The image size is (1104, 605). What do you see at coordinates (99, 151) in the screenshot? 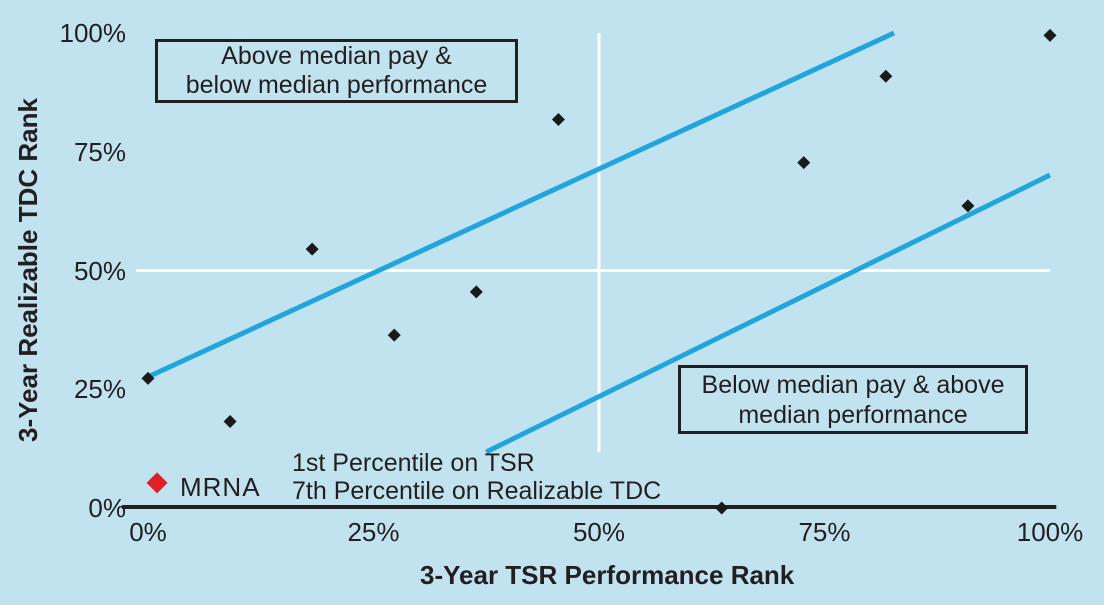
I see `y-tick-label: 75%` at bounding box center [99, 151].